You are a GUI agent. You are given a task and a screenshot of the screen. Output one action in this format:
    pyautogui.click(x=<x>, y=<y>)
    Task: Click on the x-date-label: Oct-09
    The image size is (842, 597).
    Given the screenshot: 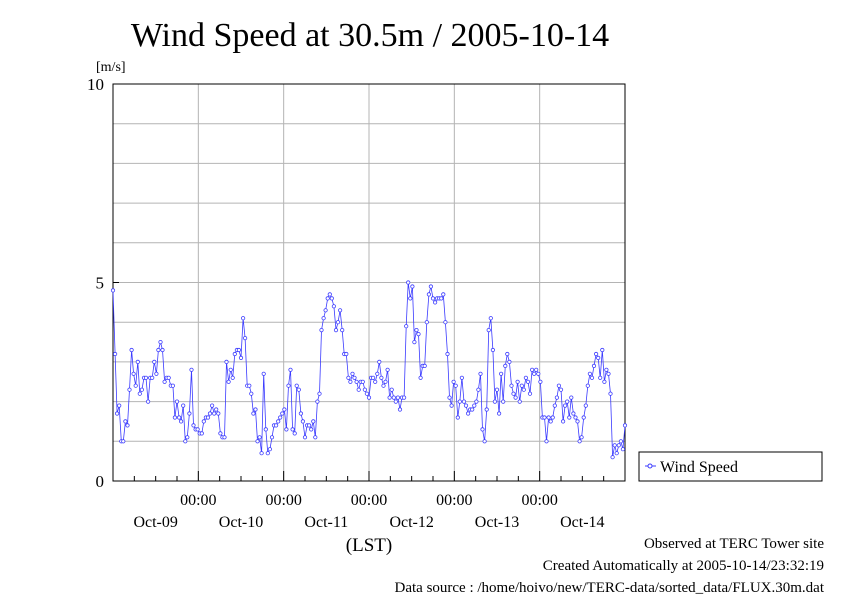 What is the action you would take?
    pyautogui.click(x=155, y=522)
    